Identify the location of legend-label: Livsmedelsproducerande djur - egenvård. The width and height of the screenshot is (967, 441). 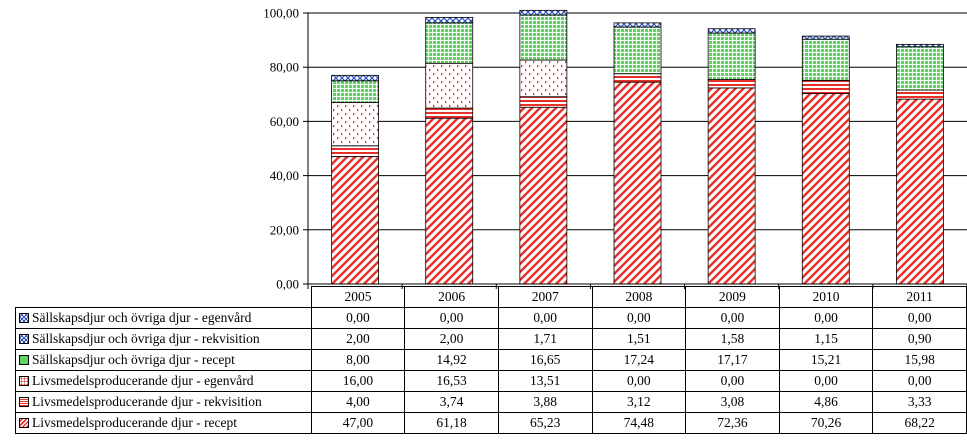
(143, 380).